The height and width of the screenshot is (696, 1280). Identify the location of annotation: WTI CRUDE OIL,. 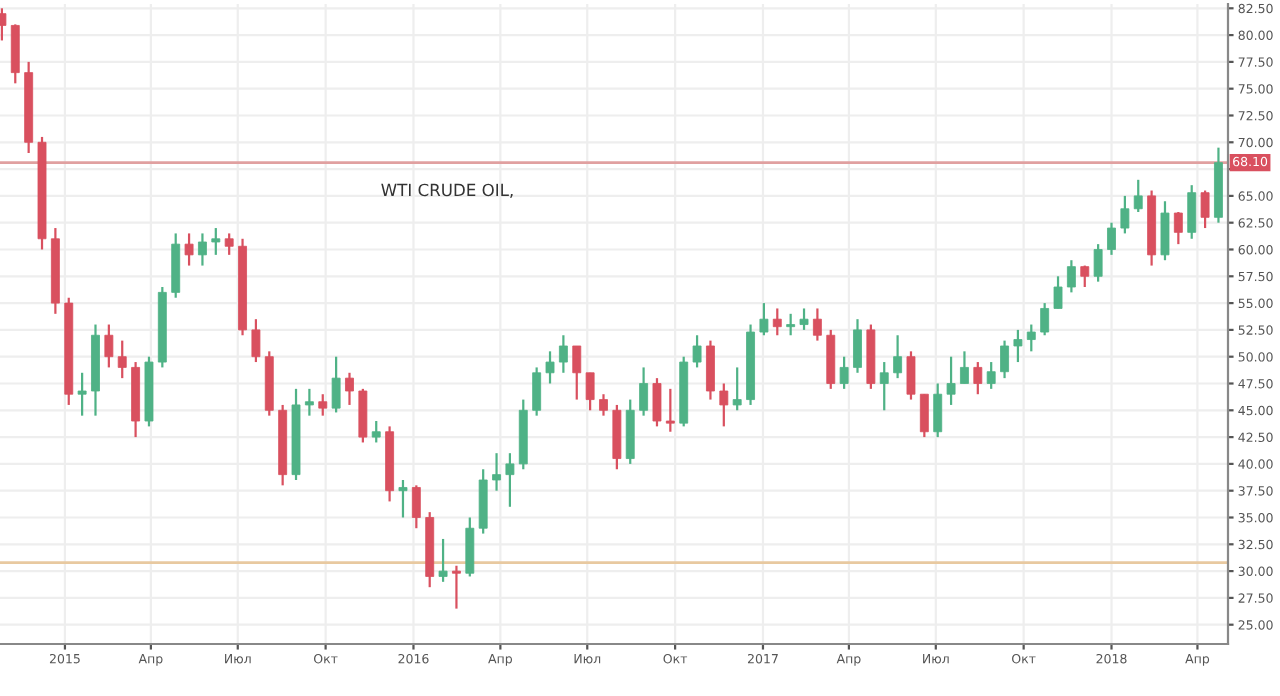
(447, 190).